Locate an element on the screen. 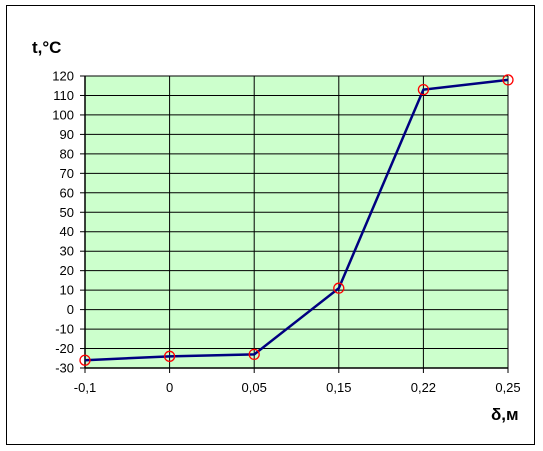  y-tick-label: 50 is located at coordinates (67, 212).